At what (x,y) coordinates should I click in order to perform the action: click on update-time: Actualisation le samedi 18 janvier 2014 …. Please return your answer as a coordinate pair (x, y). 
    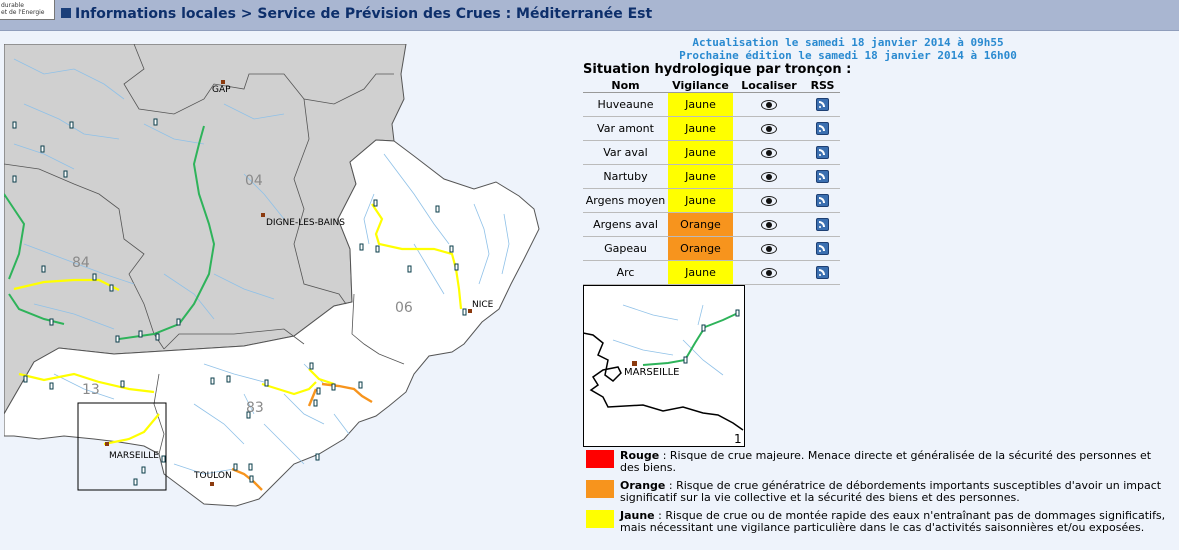
    Looking at the image, I should click on (848, 42).